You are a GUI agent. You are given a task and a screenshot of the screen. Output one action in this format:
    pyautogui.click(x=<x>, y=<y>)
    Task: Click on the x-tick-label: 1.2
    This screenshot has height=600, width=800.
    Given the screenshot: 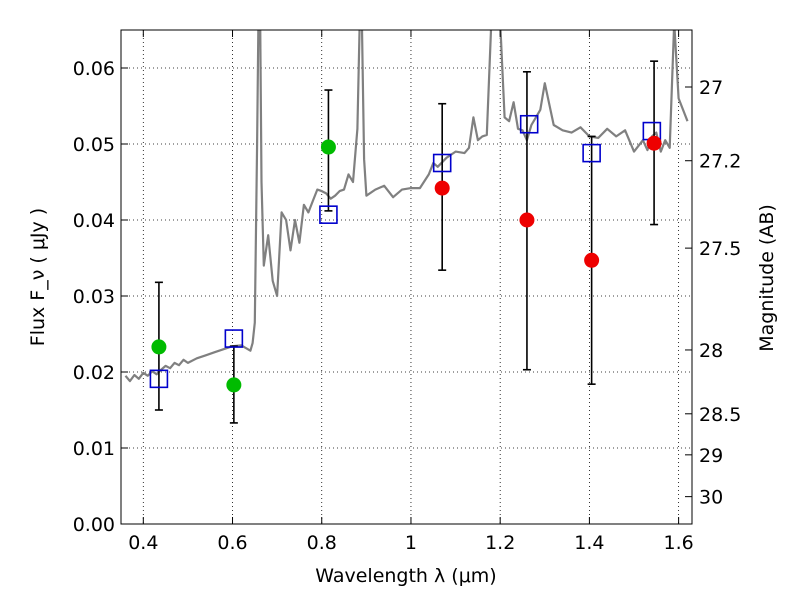 What is the action you would take?
    pyautogui.click(x=500, y=543)
    